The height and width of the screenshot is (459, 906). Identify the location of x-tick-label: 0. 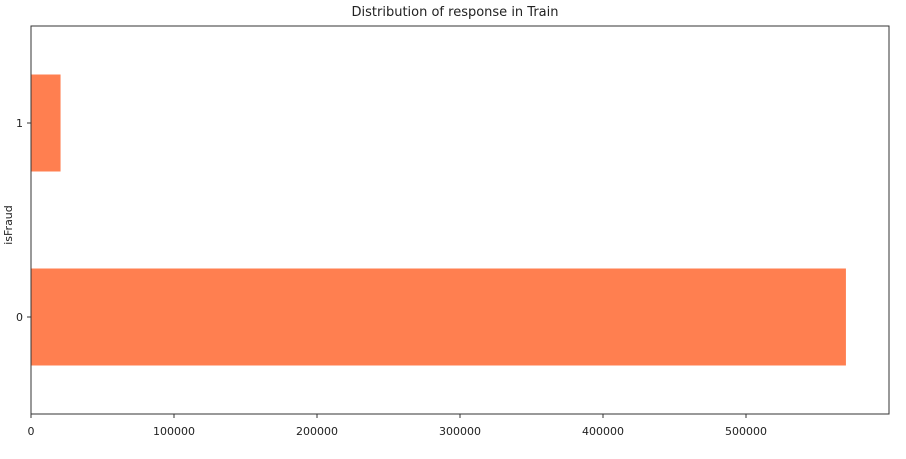
(31, 431).